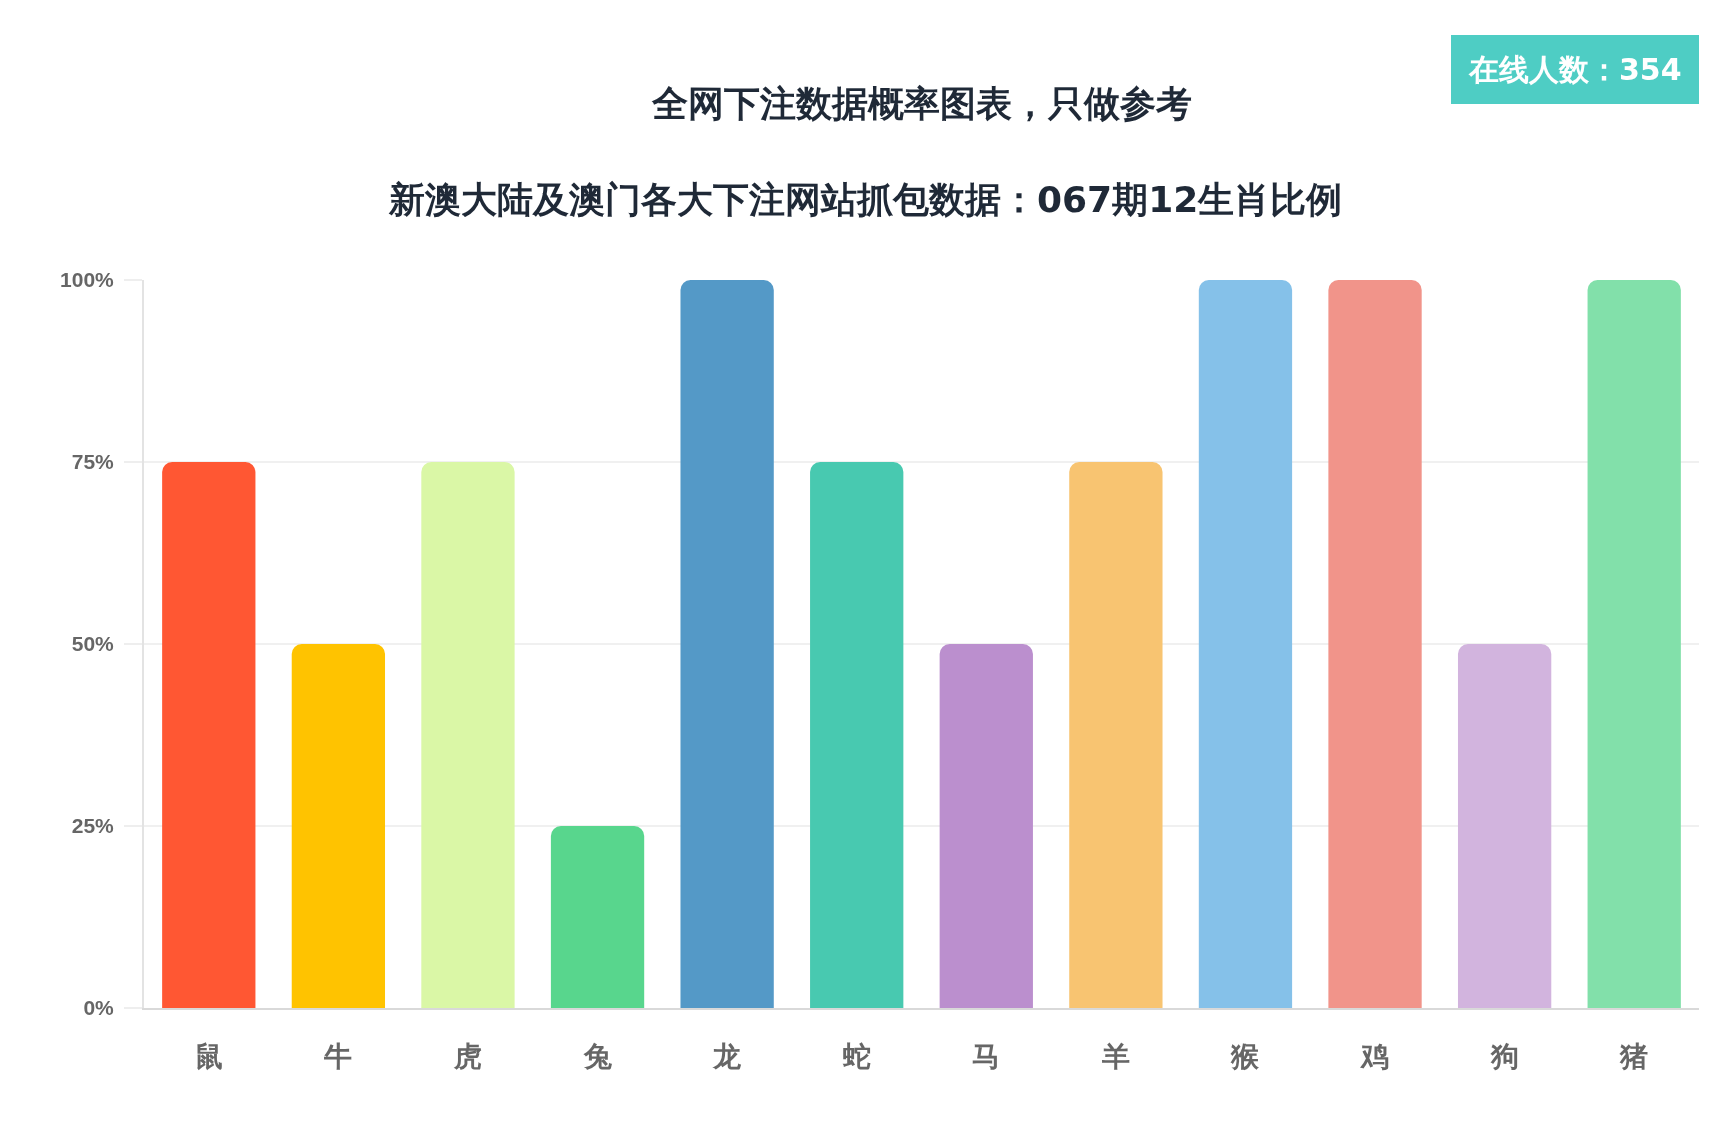 This screenshot has width=1730, height=1129. I want to click on x-tick-label: 马, so click(986, 1056).